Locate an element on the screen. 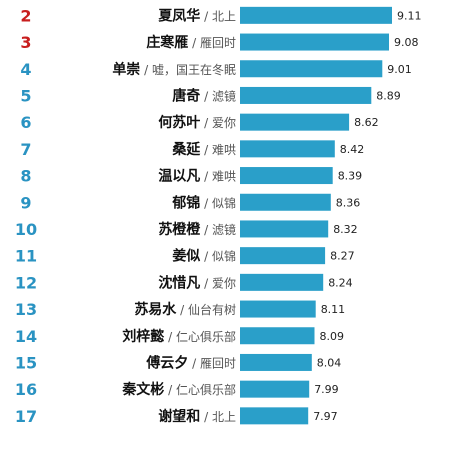 The image size is (450, 450). row-label: 沈惜凡 / 爱你 is located at coordinates (197, 282).